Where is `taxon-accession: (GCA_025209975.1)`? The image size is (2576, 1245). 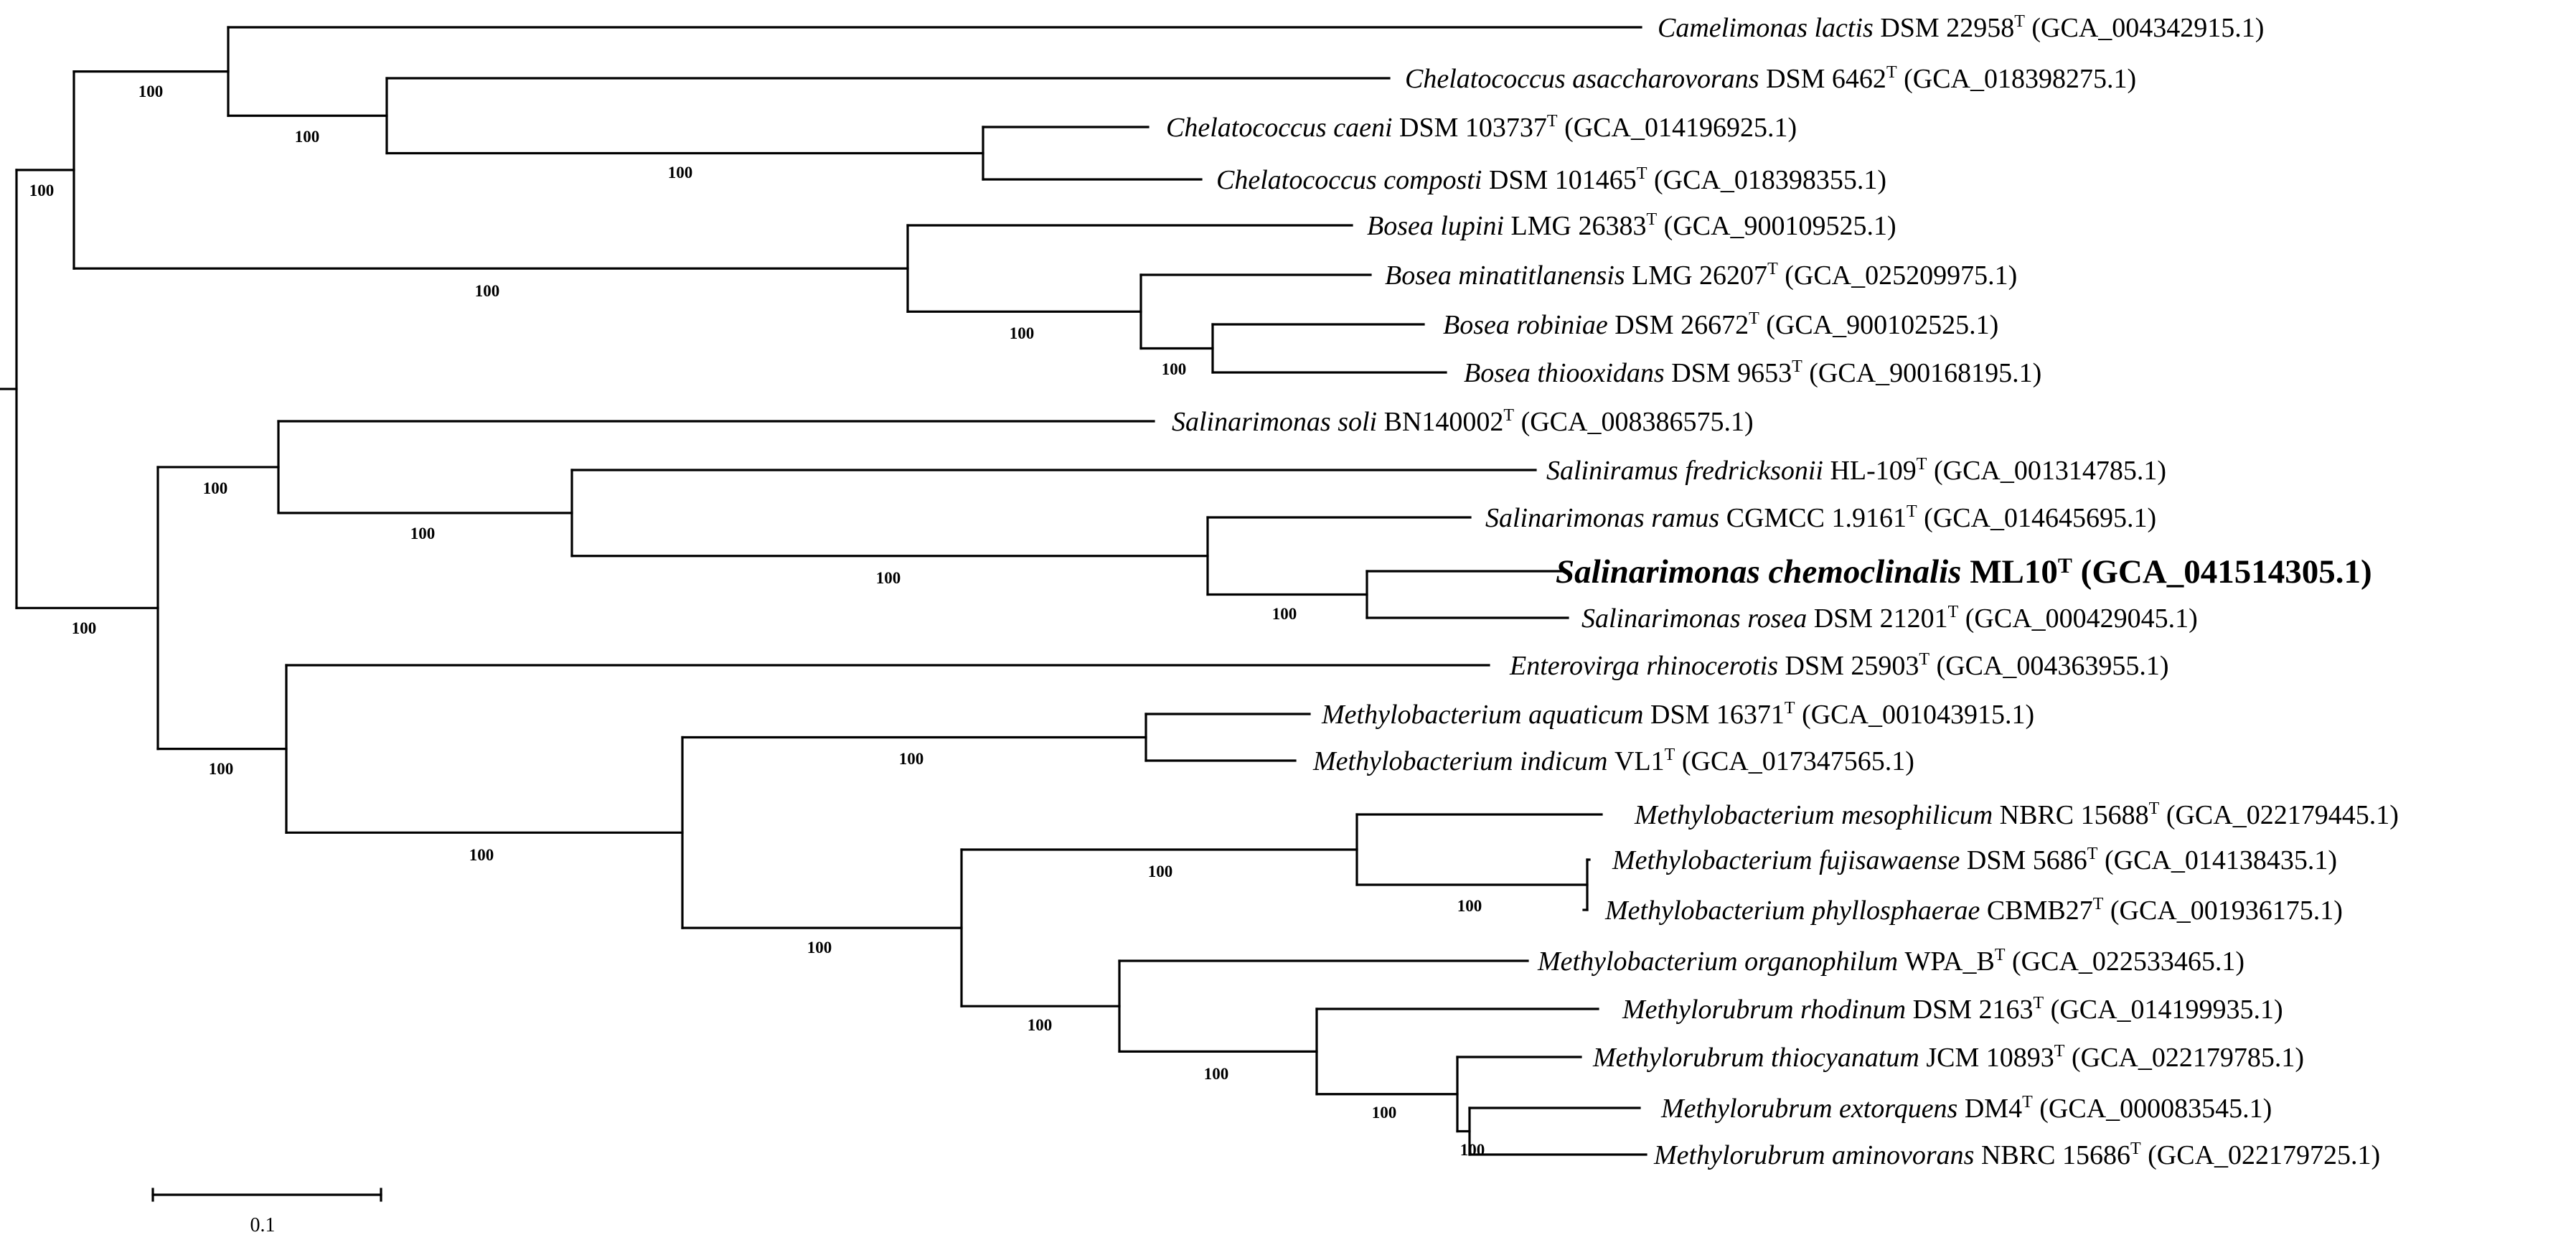 taxon-accession: (GCA_025209975.1) is located at coordinates (1898, 276).